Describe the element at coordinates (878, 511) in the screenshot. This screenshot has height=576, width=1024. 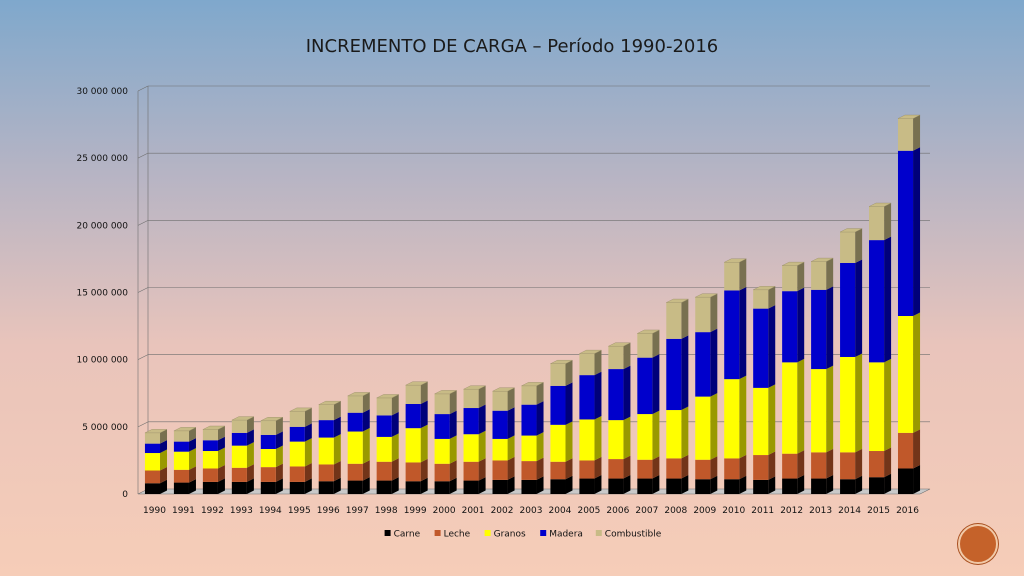
I see `x-tick-label: 2015` at that location.